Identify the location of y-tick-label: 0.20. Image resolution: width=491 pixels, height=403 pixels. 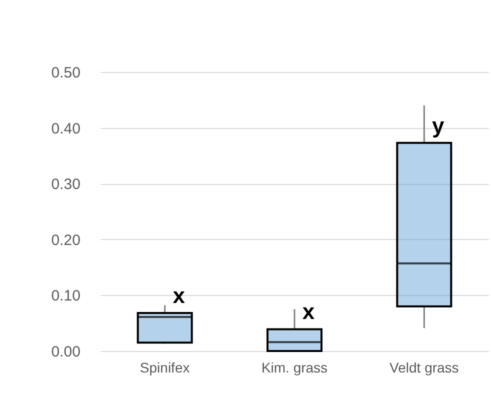
(65, 240).